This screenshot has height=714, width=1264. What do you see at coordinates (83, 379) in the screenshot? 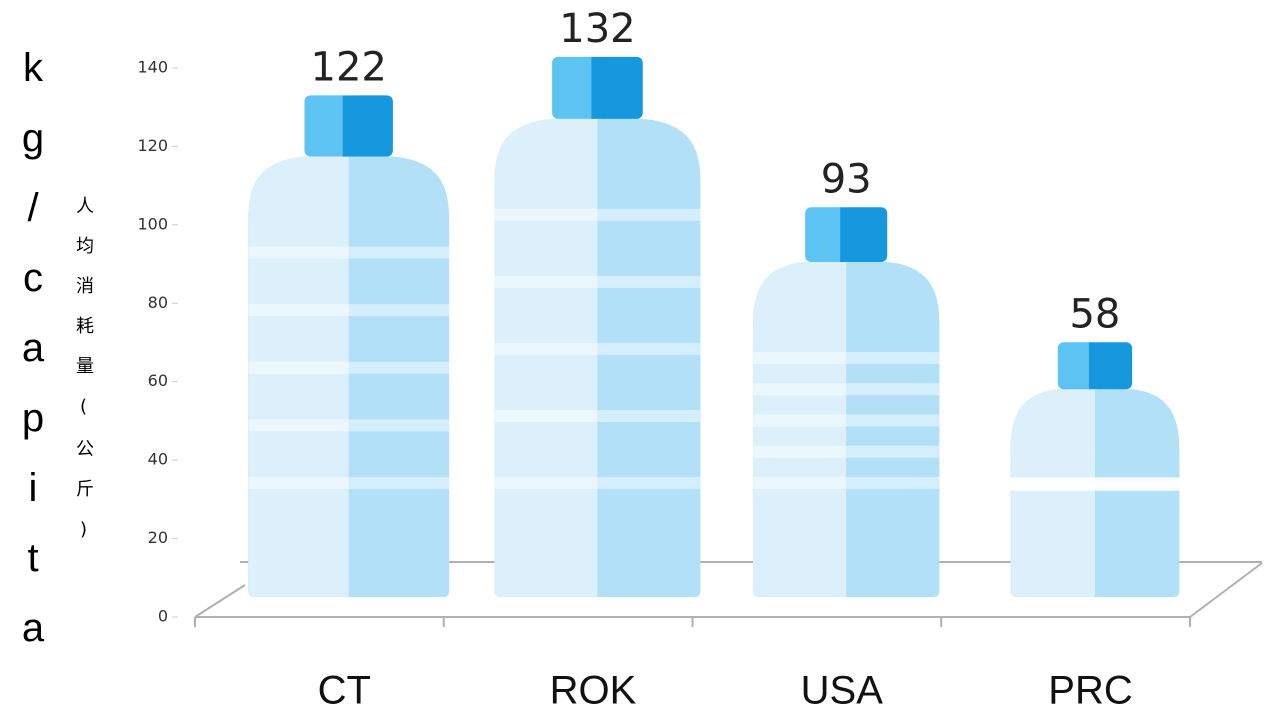
I see `y-axis-label-zh: 人均消耗量(公斤)` at bounding box center [83, 379].